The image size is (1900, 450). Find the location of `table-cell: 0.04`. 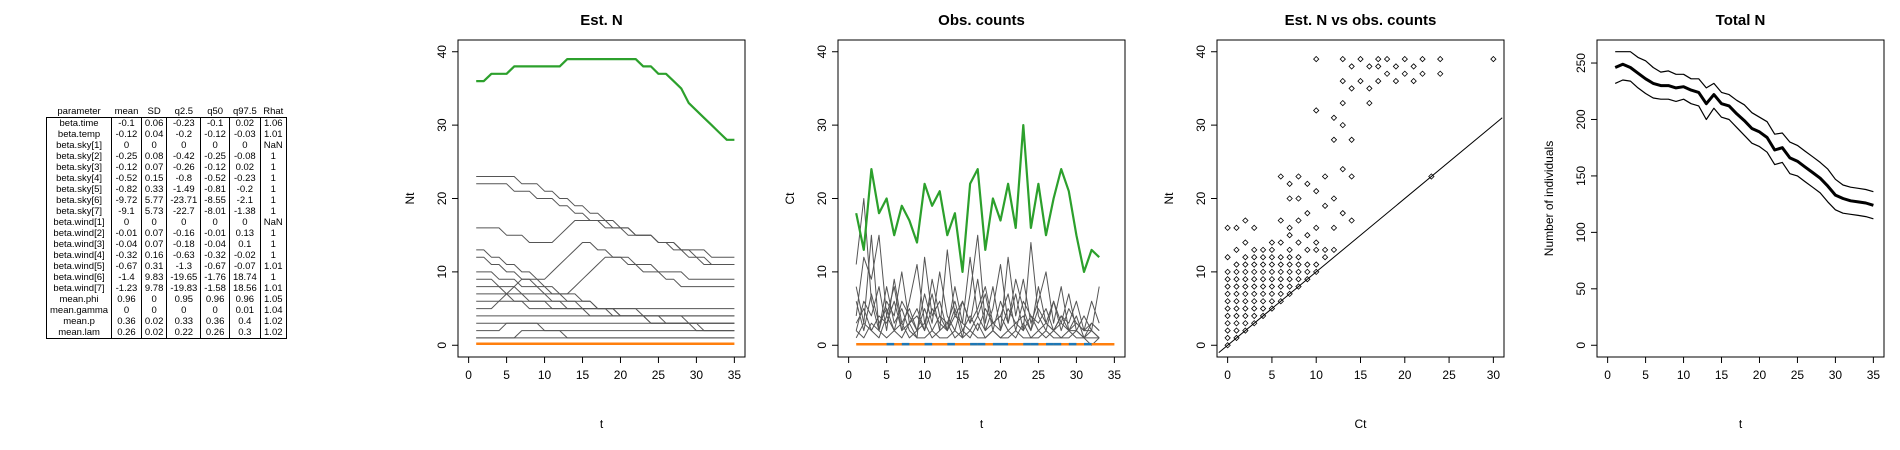

table-cell: 0.04 is located at coordinates (153, 134).